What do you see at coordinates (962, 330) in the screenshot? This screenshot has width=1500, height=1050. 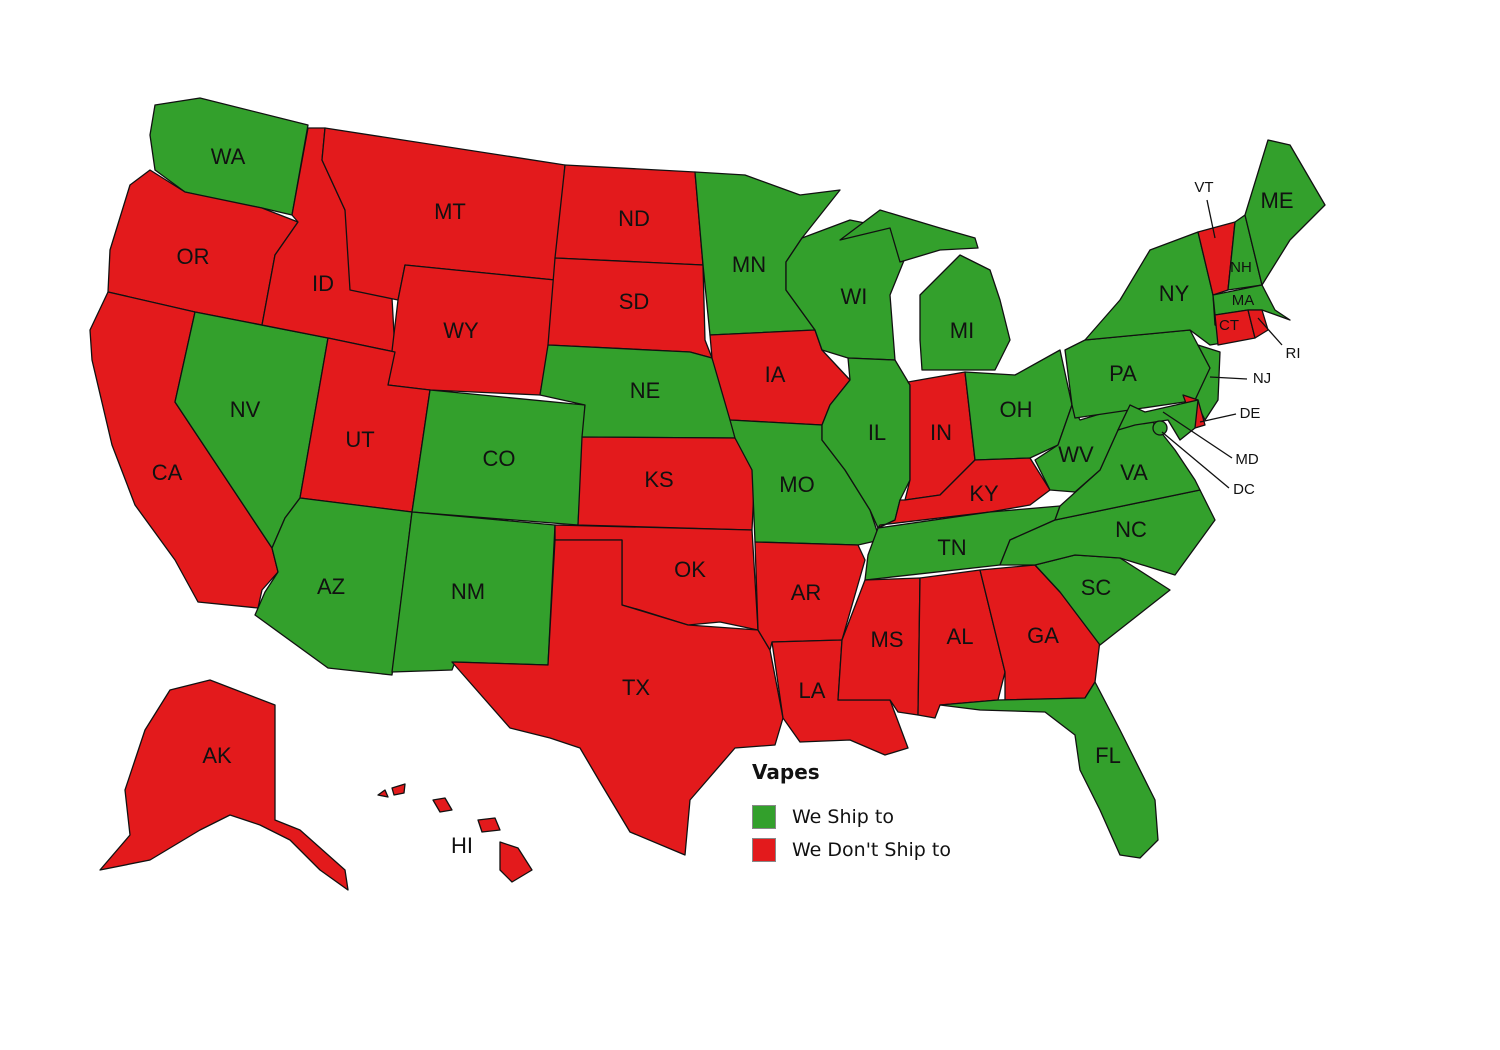 I see `state-label-mi: MI` at bounding box center [962, 330].